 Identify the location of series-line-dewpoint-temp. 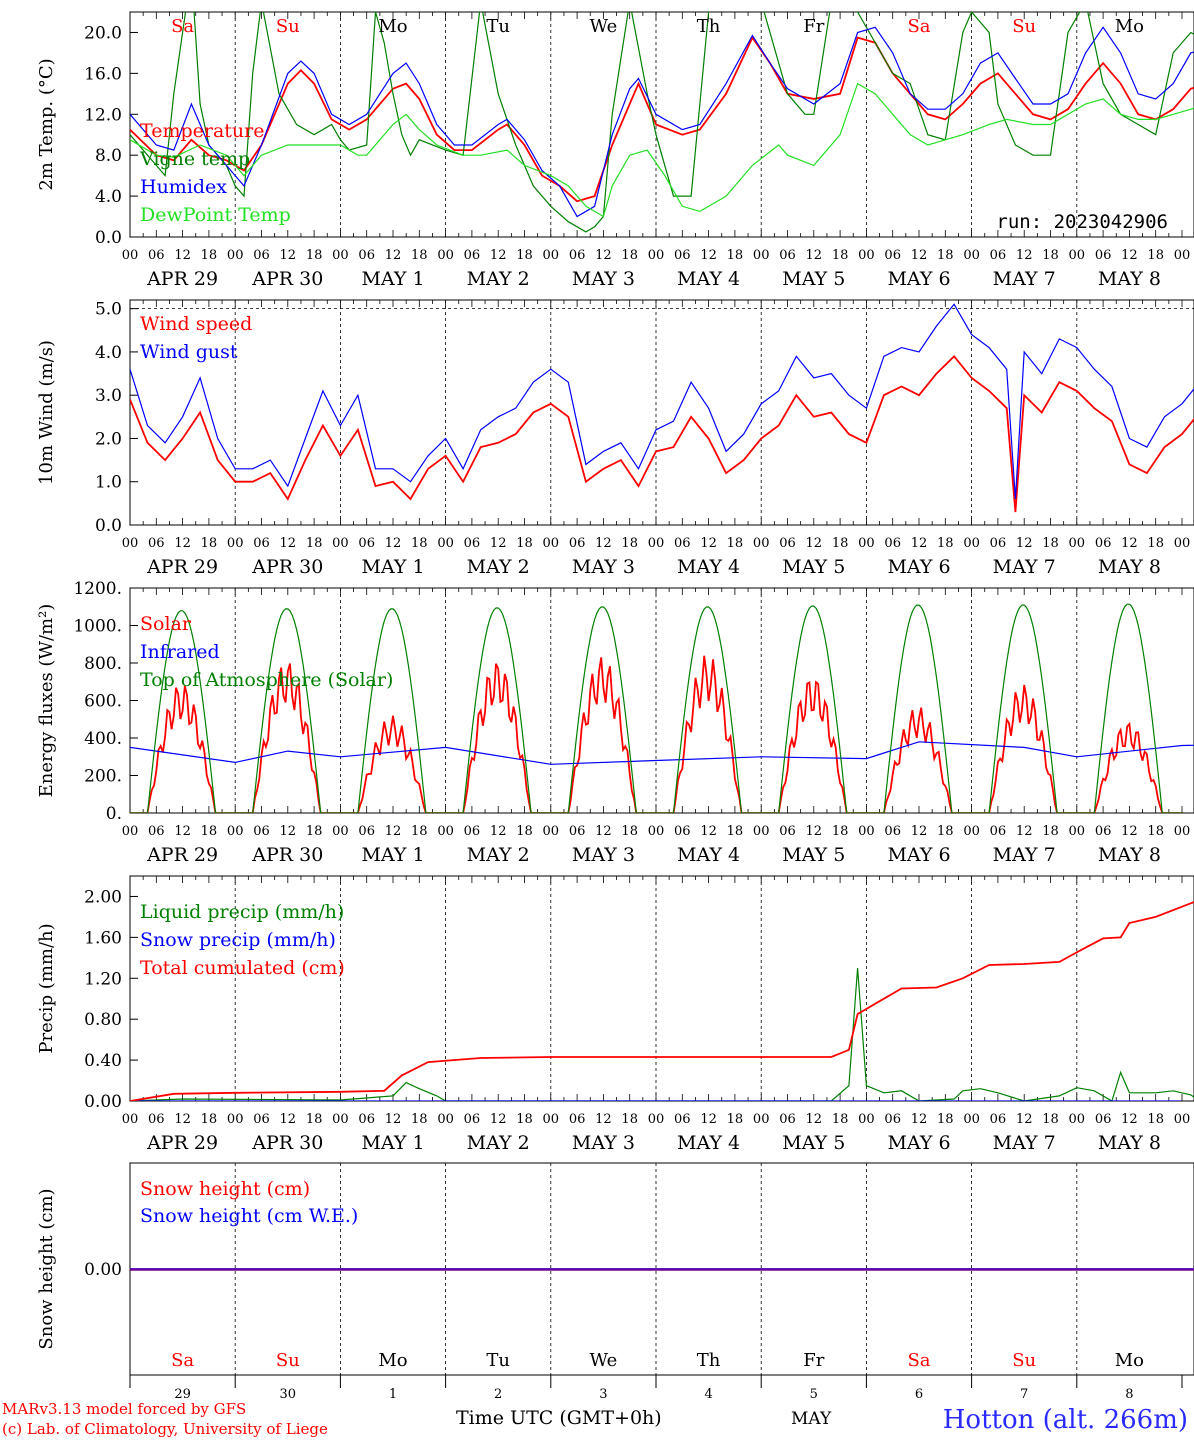
(662, 150).